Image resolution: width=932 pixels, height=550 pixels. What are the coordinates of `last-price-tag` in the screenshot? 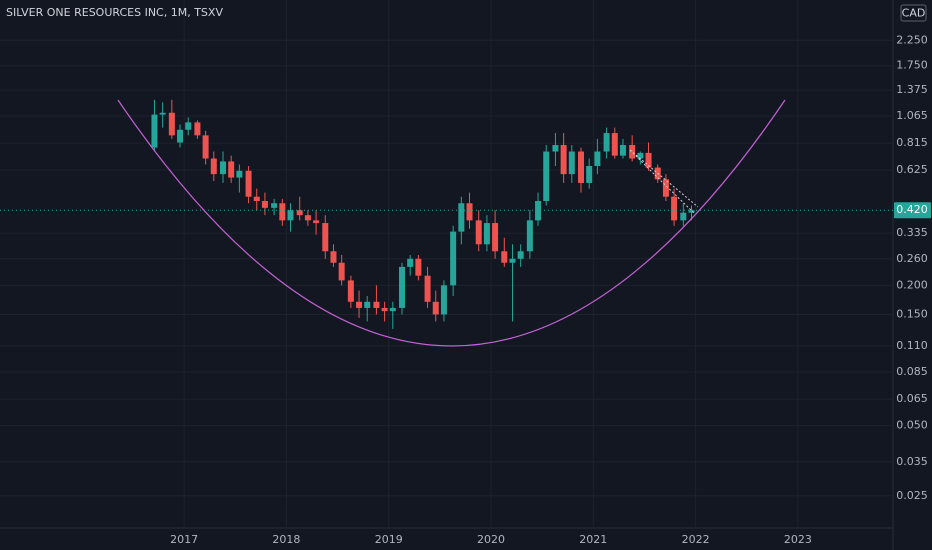 It's located at (912, 210).